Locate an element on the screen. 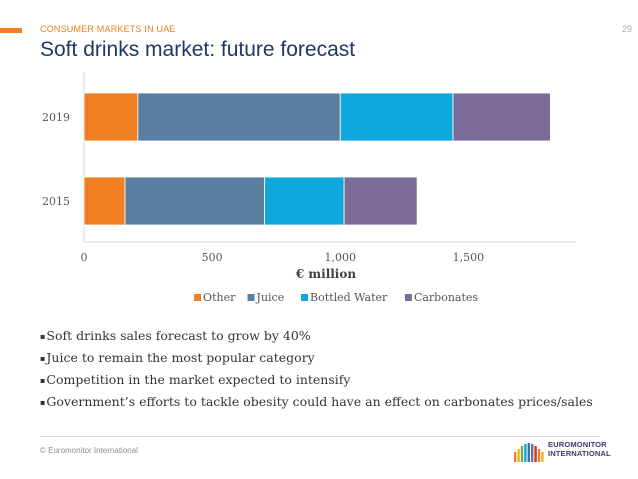 The width and height of the screenshot is (638, 479). euromonitor-logo is located at coordinates (529, 452).